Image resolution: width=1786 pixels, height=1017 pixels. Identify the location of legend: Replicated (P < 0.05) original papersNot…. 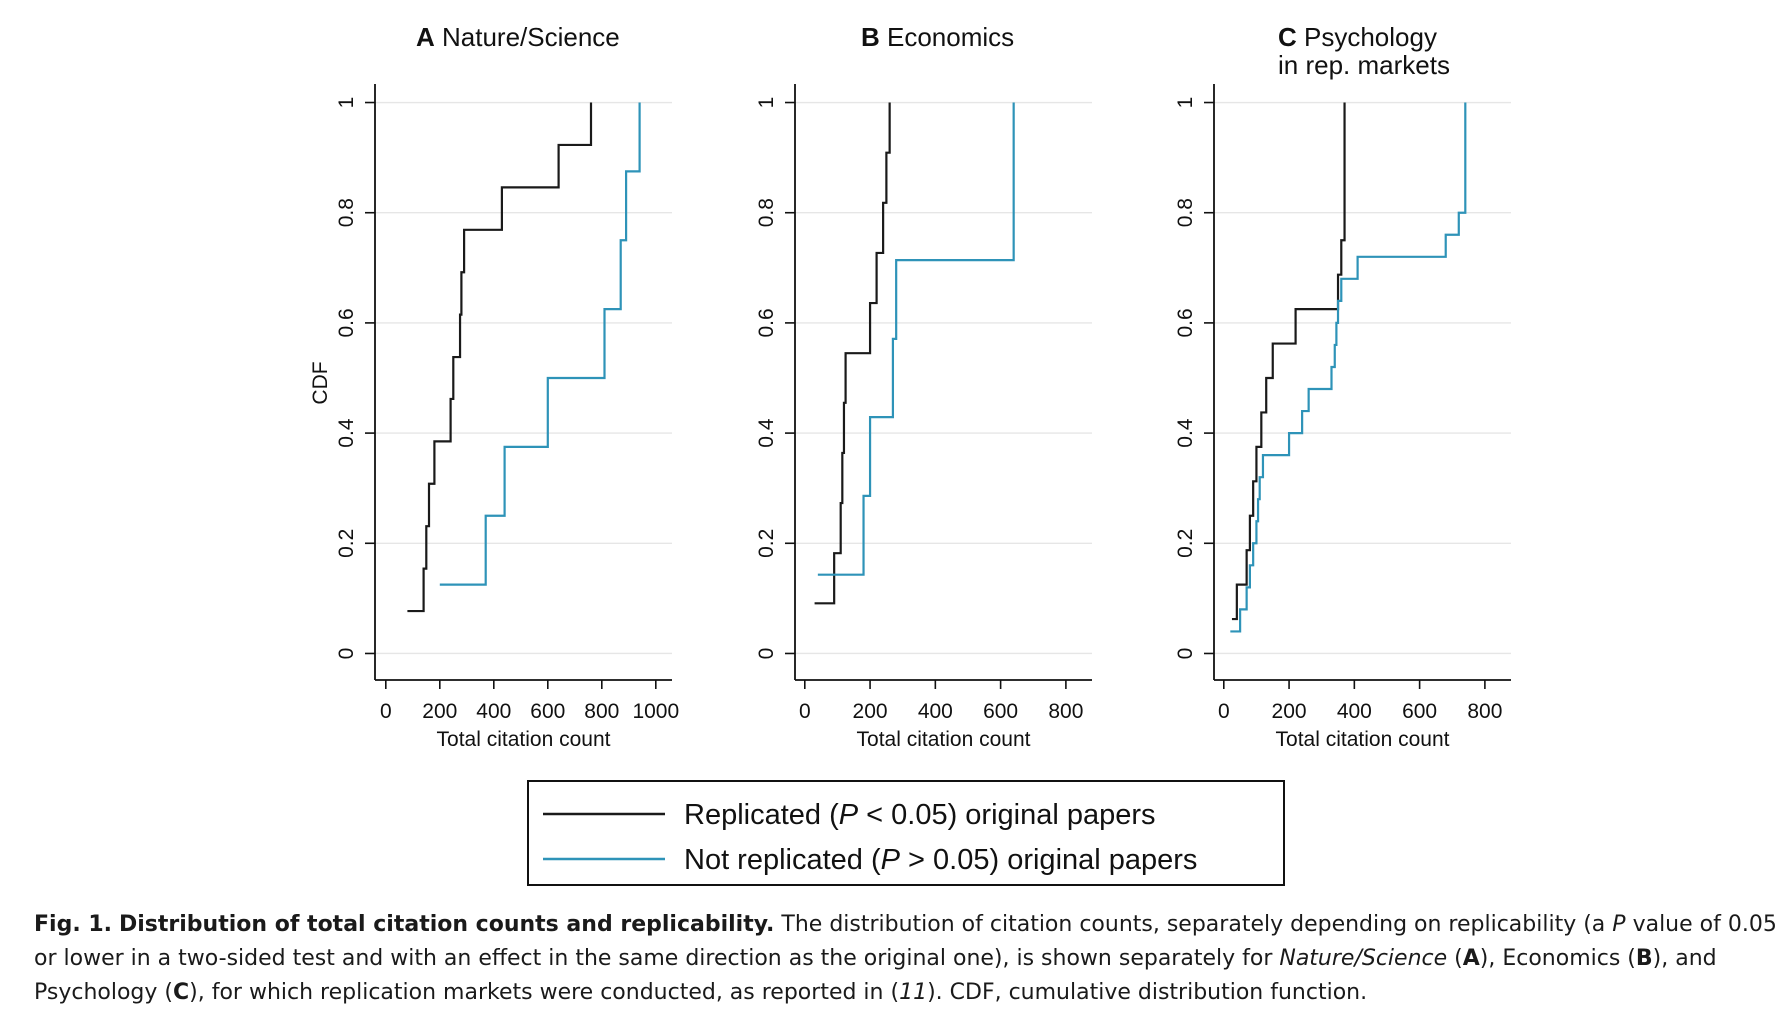
(906, 833).